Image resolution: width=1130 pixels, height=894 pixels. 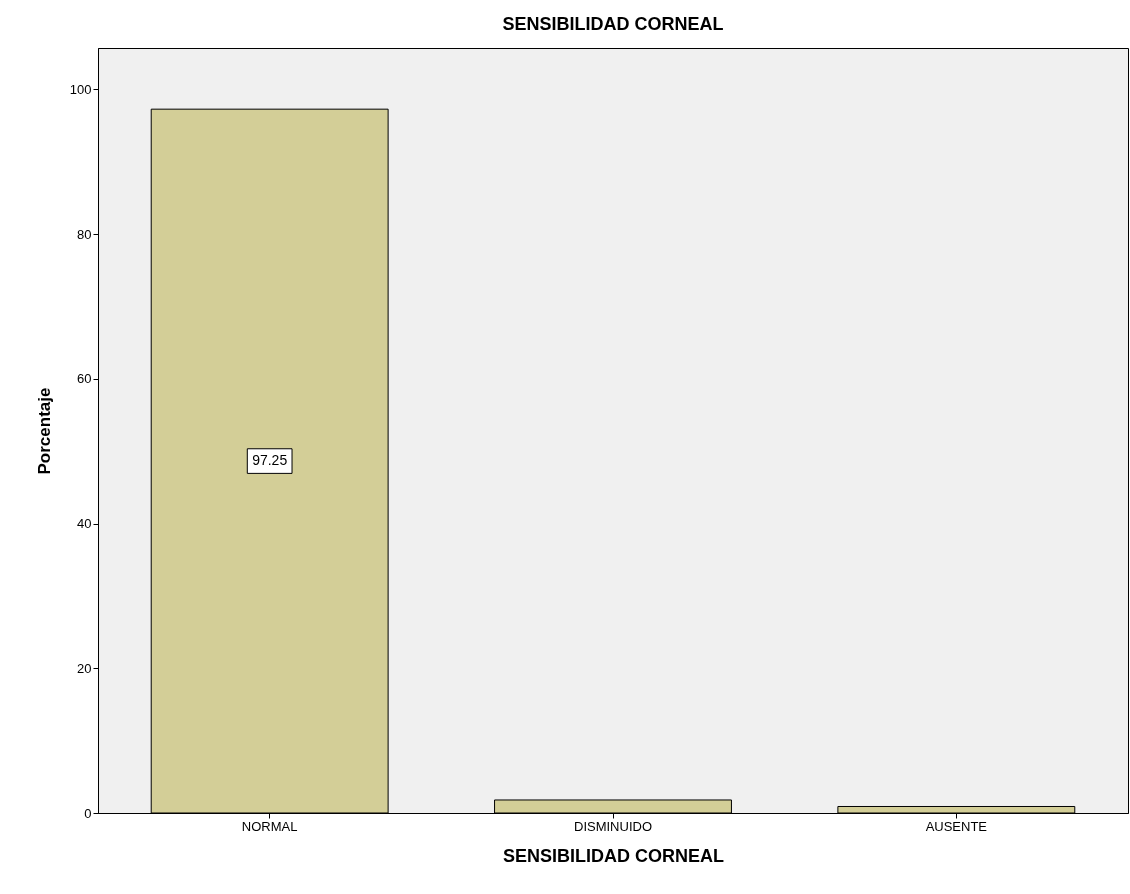 I want to click on x-tick-label: NORMAL, so click(x=269, y=826).